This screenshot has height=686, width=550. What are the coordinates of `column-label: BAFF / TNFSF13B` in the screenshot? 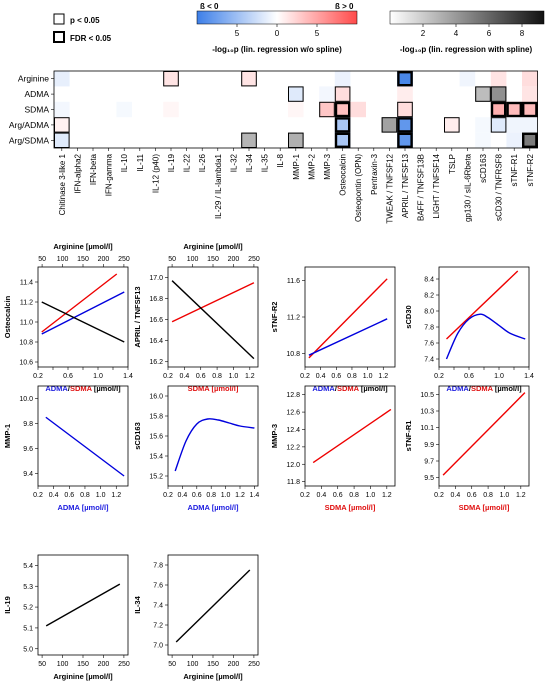 It's located at (421, 187).